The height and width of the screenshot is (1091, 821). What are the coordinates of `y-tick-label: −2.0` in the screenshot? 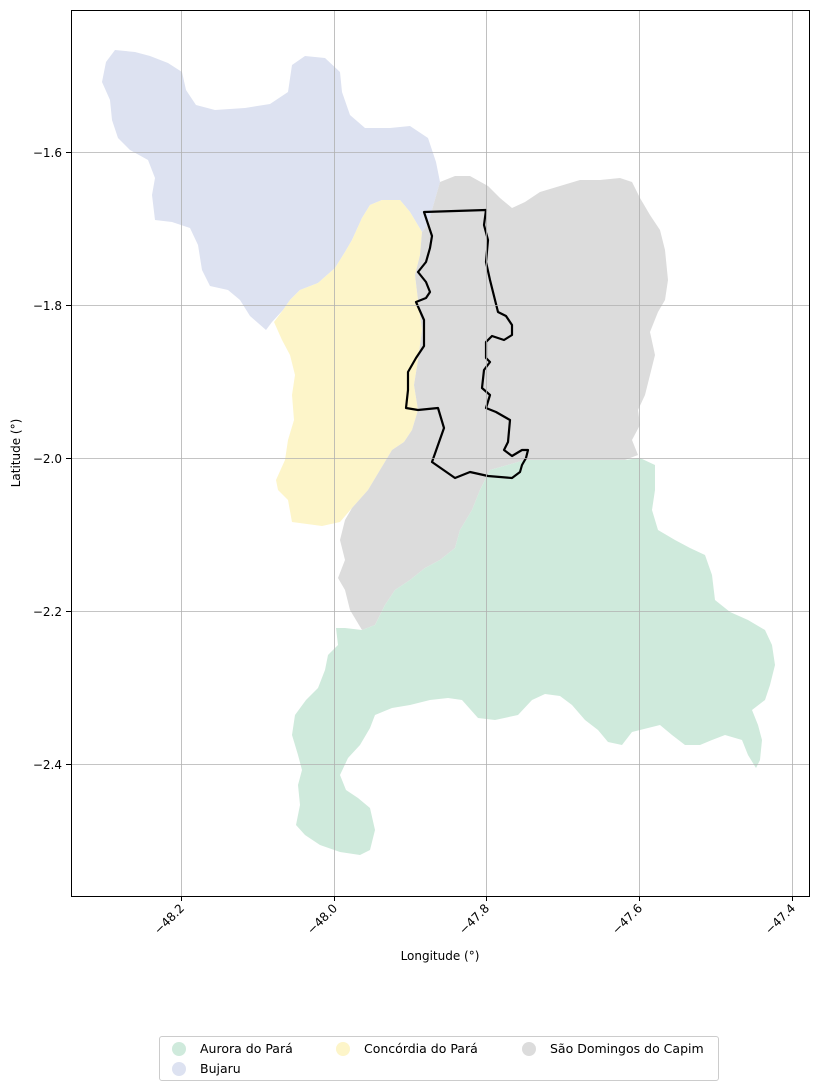 It's located at (47, 459).